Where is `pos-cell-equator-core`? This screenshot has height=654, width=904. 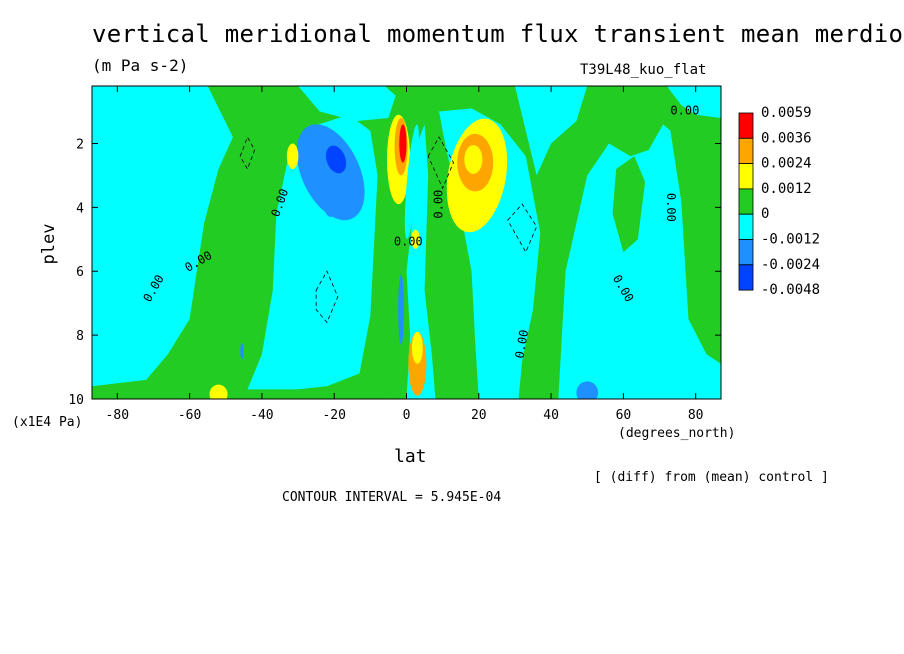
pos-cell-equator-core is located at coordinates (403, 143).